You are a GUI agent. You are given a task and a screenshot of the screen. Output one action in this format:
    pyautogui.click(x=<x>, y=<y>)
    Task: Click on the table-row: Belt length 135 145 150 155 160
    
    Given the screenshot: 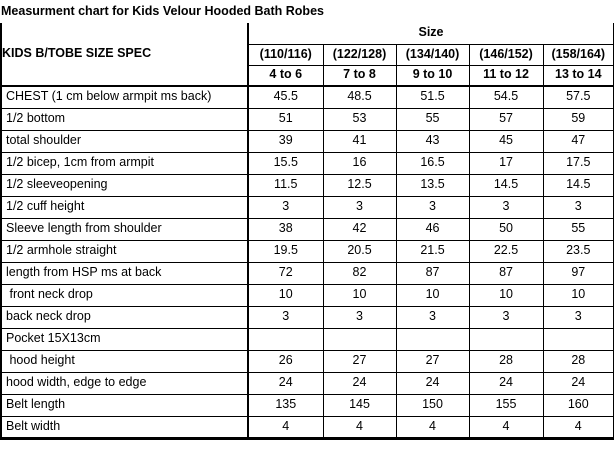 What is the action you would take?
    pyautogui.click(x=307, y=405)
    